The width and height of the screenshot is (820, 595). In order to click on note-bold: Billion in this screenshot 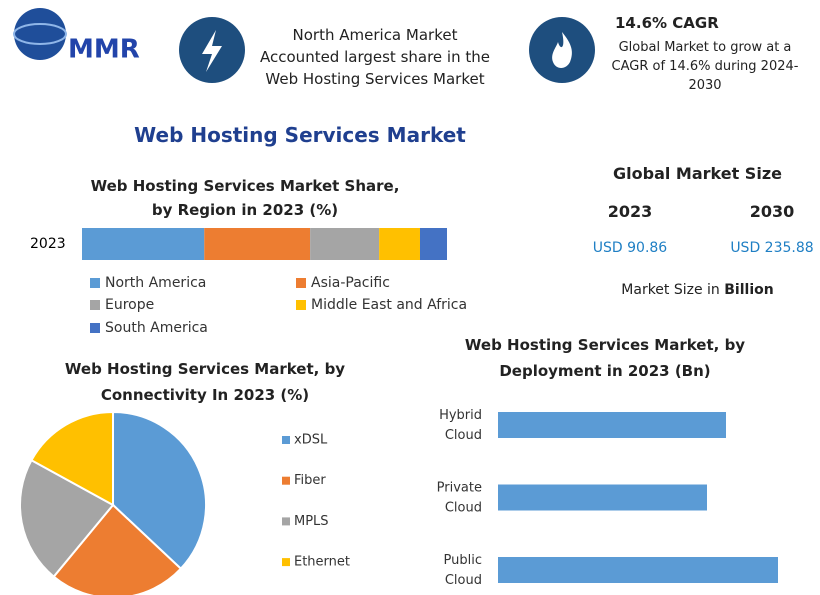, I will do `click(749, 290)`.